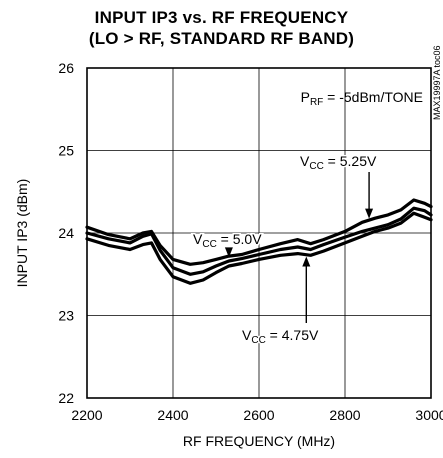  Describe the element at coordinates (66, 233) in the screenshot. I see `y-tick-label: 24` at that location.